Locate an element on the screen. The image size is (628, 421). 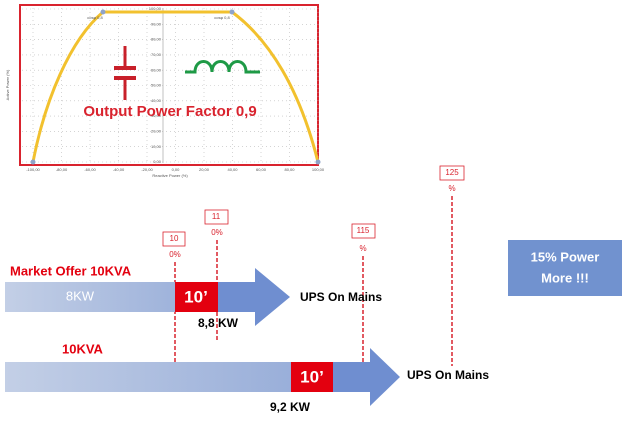
row-label: Market Offer 10KVA is located at coordinates (71, 270).